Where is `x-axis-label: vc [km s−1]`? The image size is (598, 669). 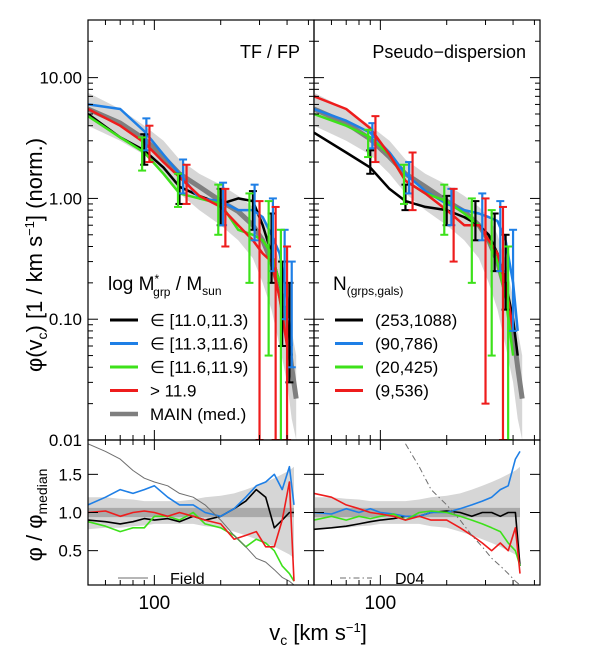 x-axis-label: vc [km s−1] is located at coordinates (318, 634).